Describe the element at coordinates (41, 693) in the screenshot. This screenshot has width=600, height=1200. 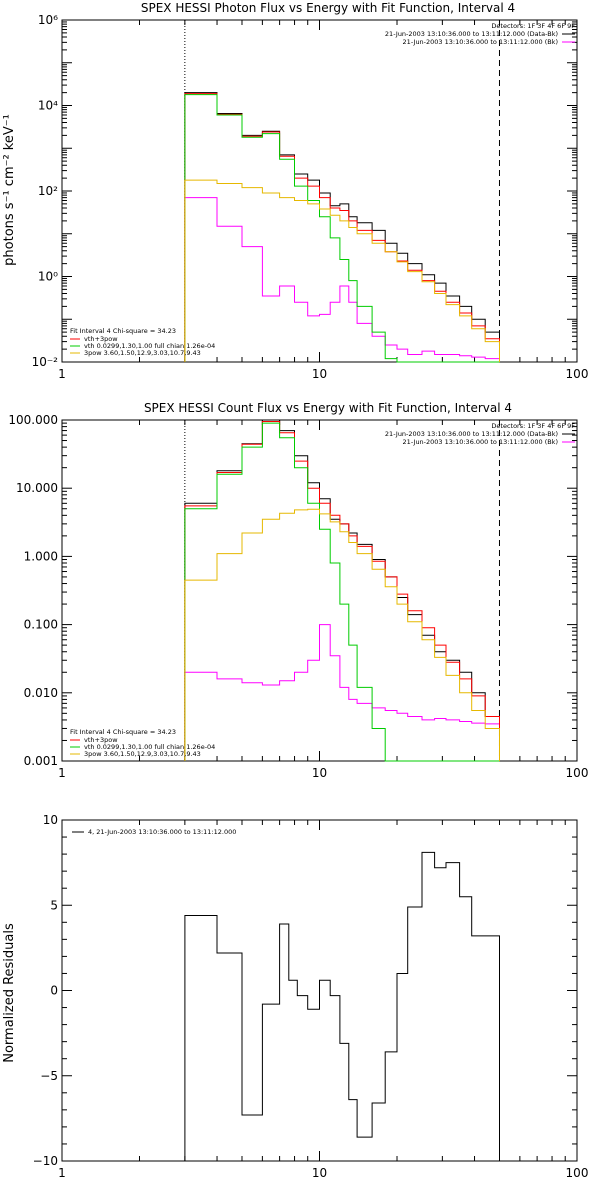
I see `y-tick-label: 0.010` at that location.